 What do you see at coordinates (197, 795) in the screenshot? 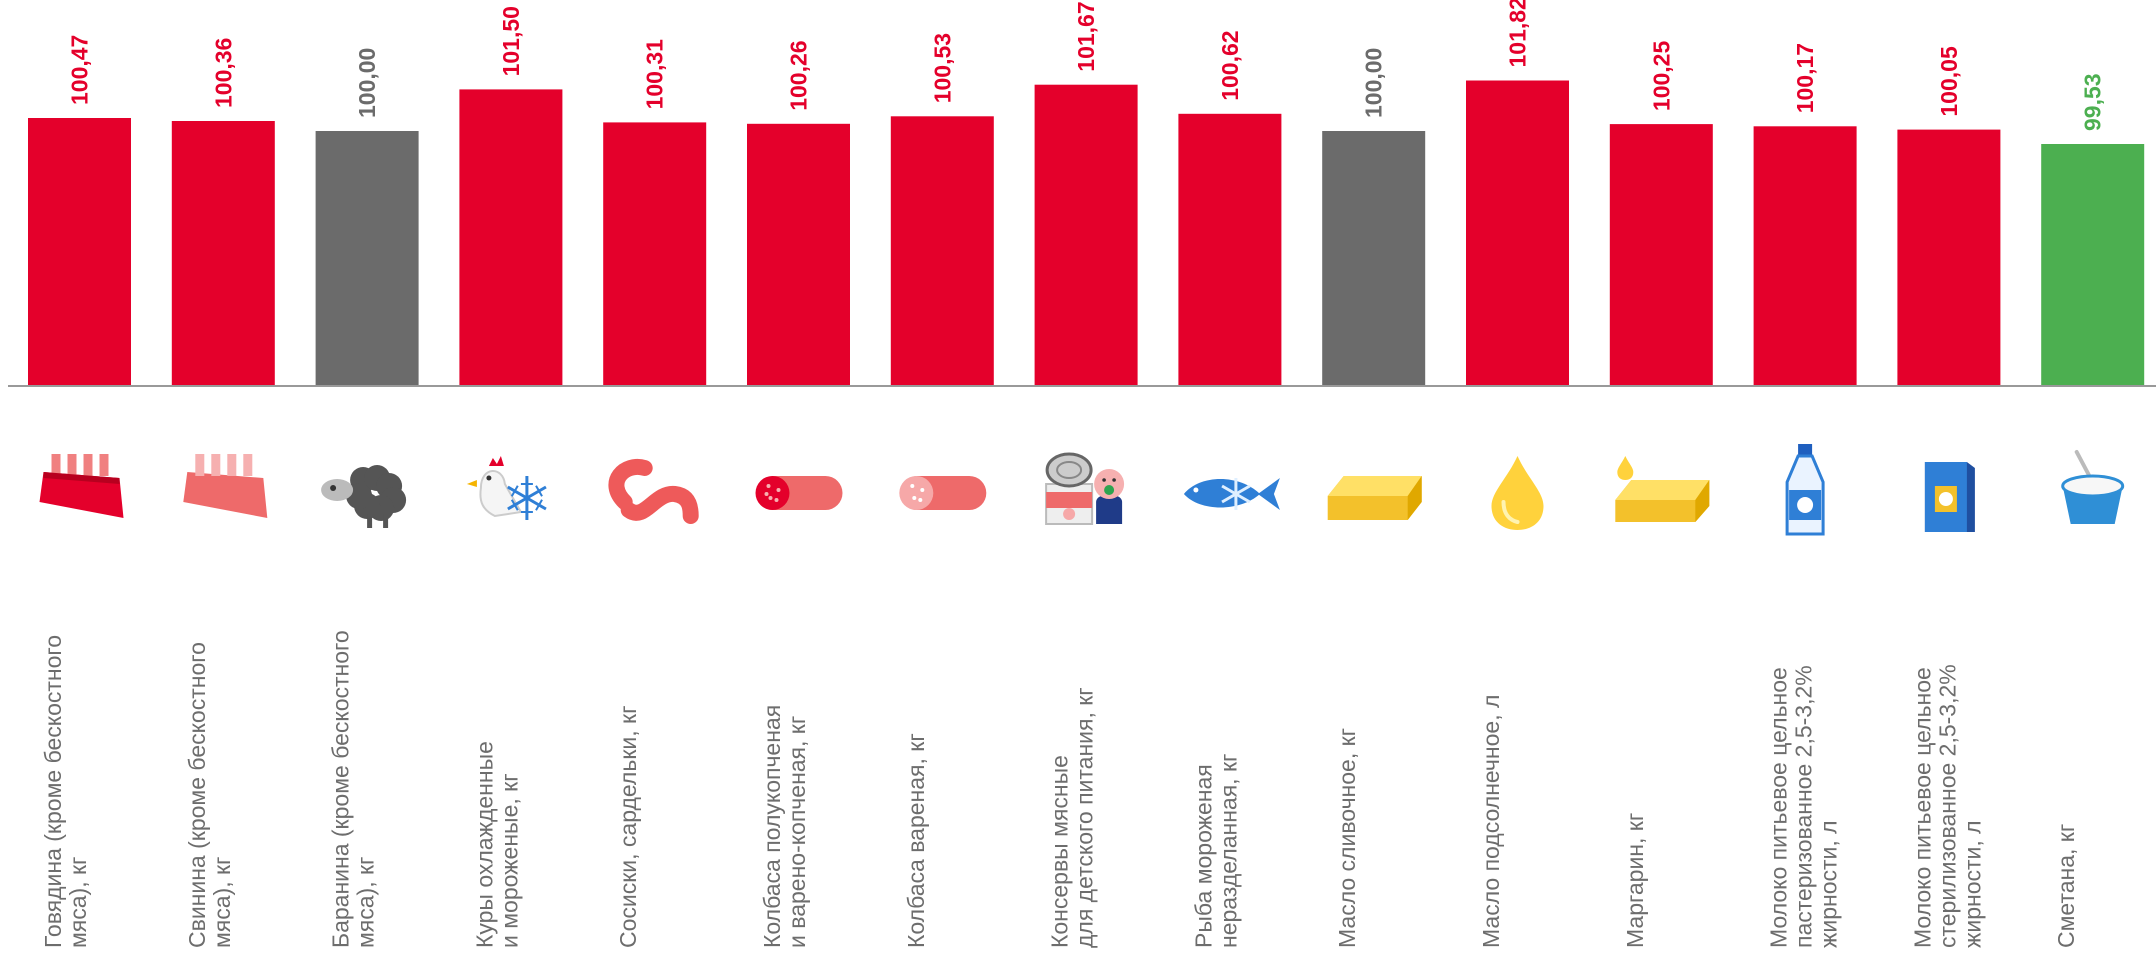
I see `category-label-line: Свинина (кроме бескостного` at bounding box center [197, 795].